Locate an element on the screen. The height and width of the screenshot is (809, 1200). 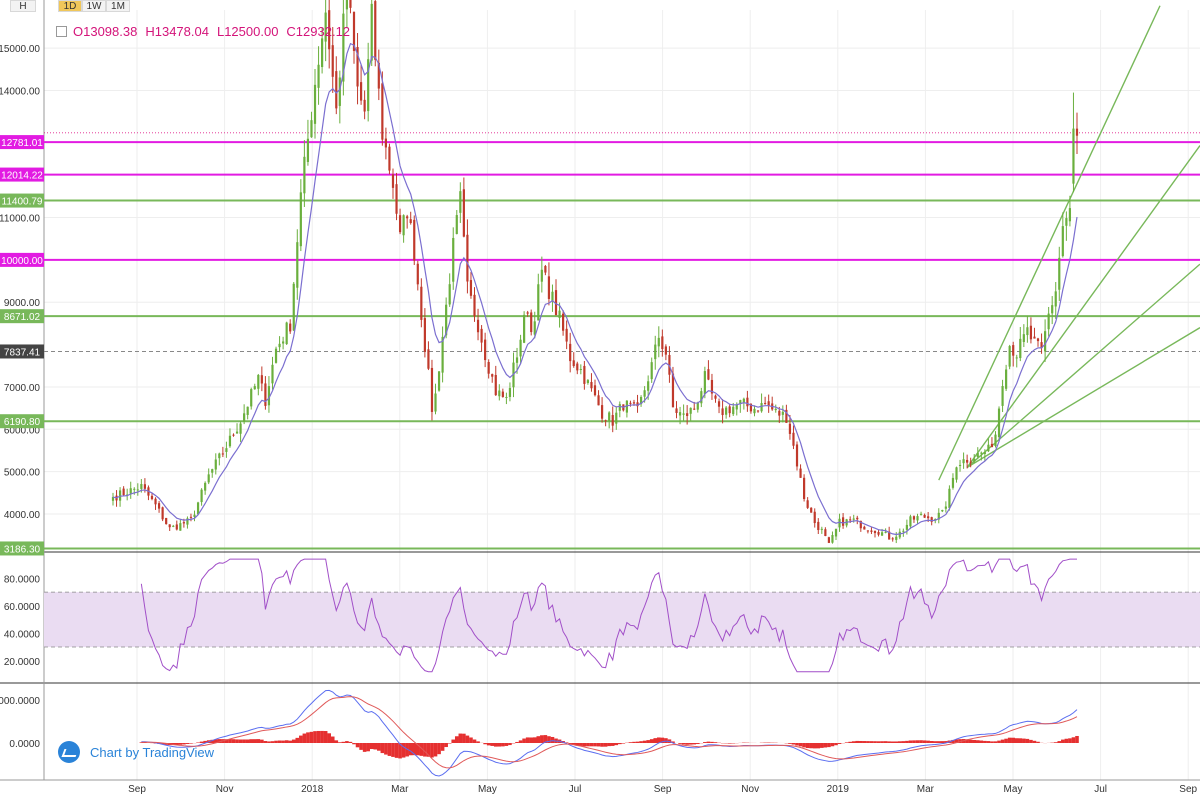
price-label: 10000.00 is located at coordinates (22, 261).